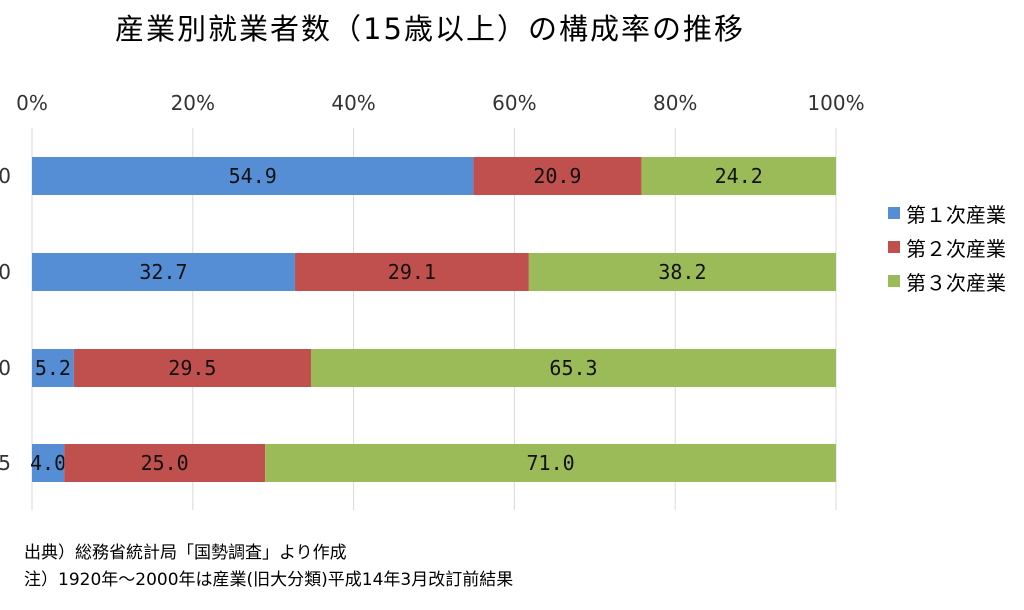 This screenshot has height=610, width=1024. I want to click on data-label: 65.3, so click(573, 368).